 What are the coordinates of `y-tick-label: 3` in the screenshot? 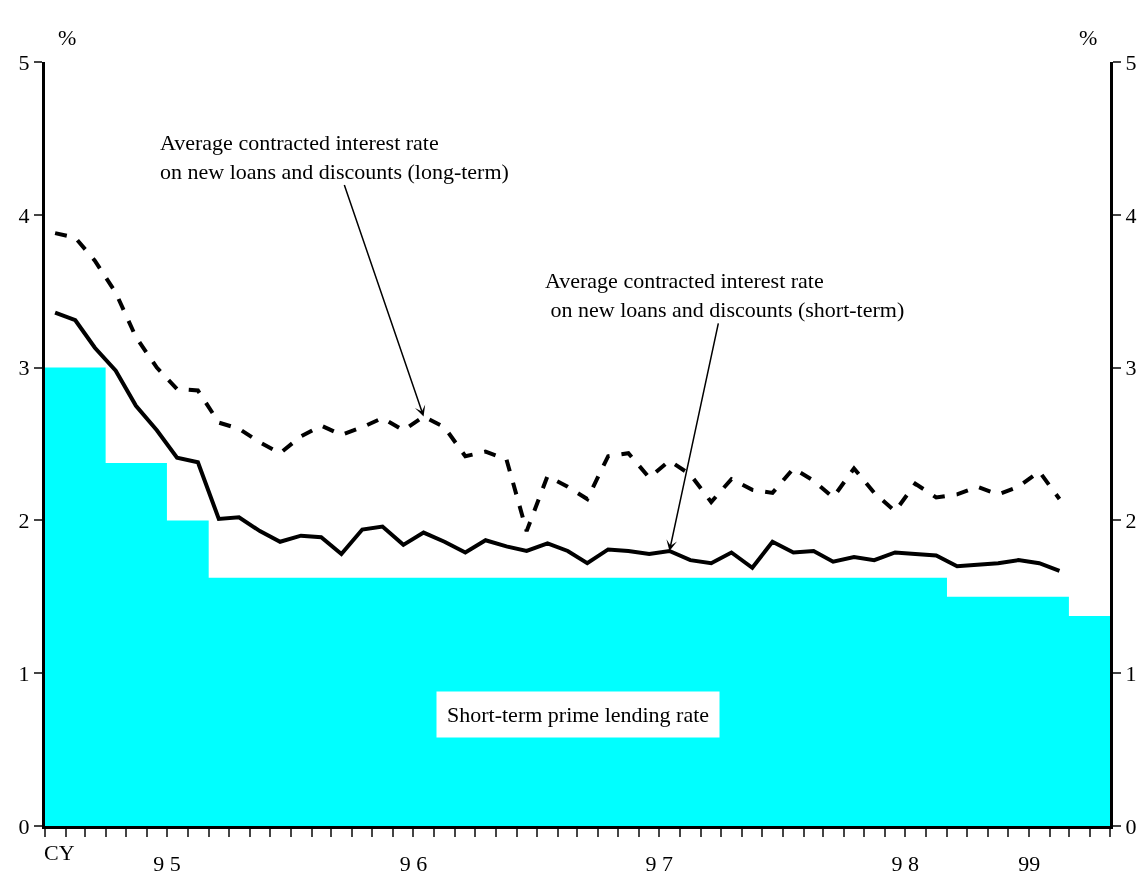 It's located at (24, 368).